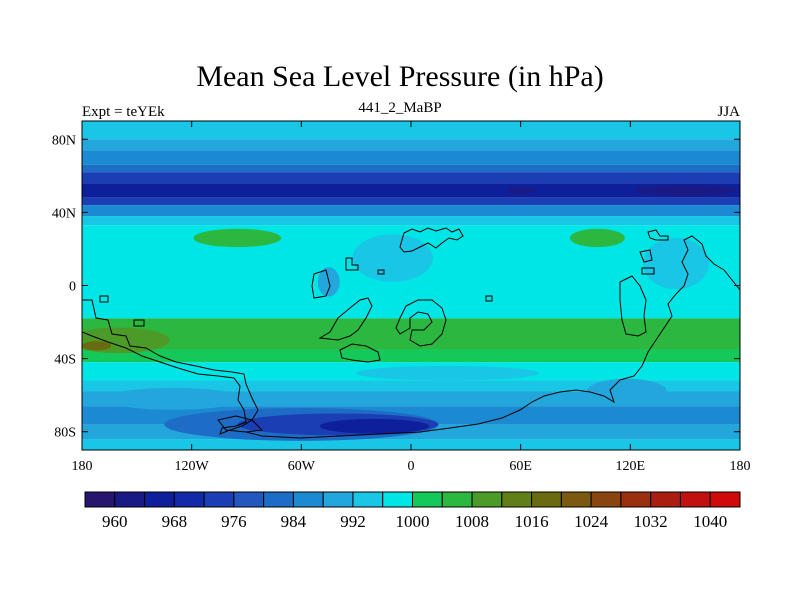  I want to click on coastline-west-islet, so click(104, 299).